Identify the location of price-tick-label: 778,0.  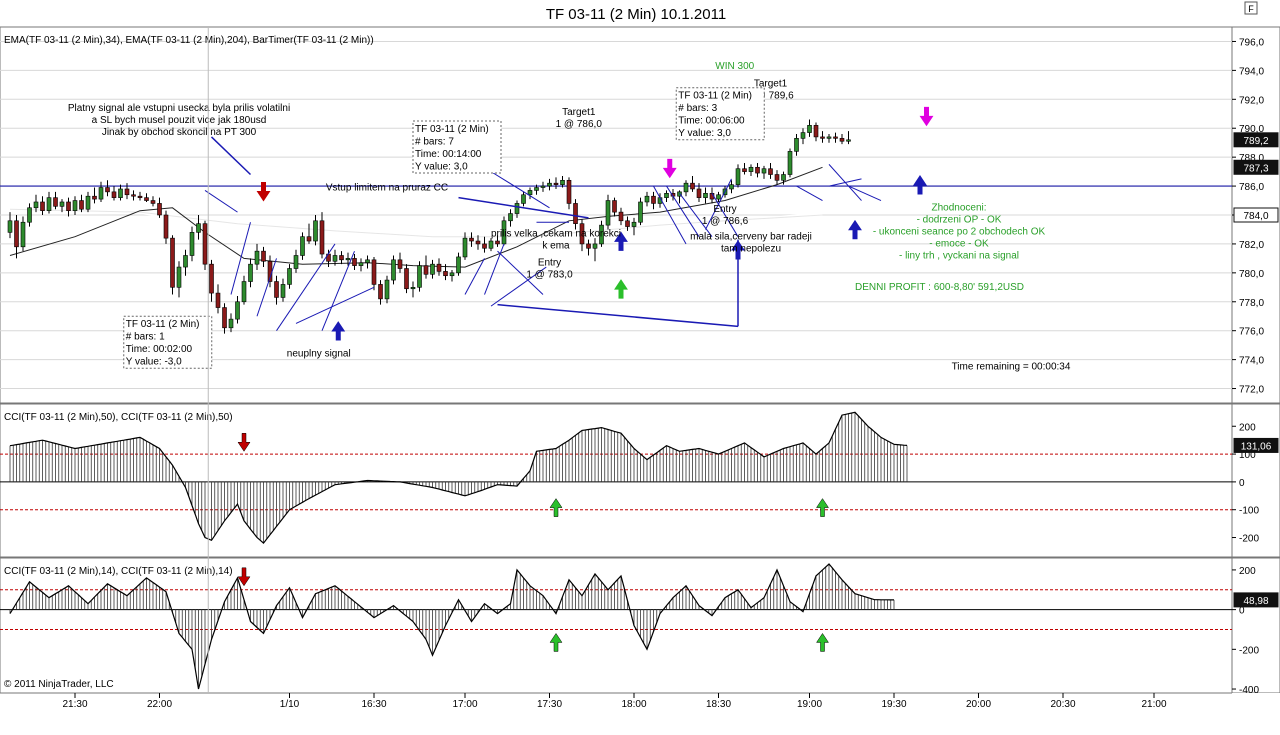
(1251, 303).